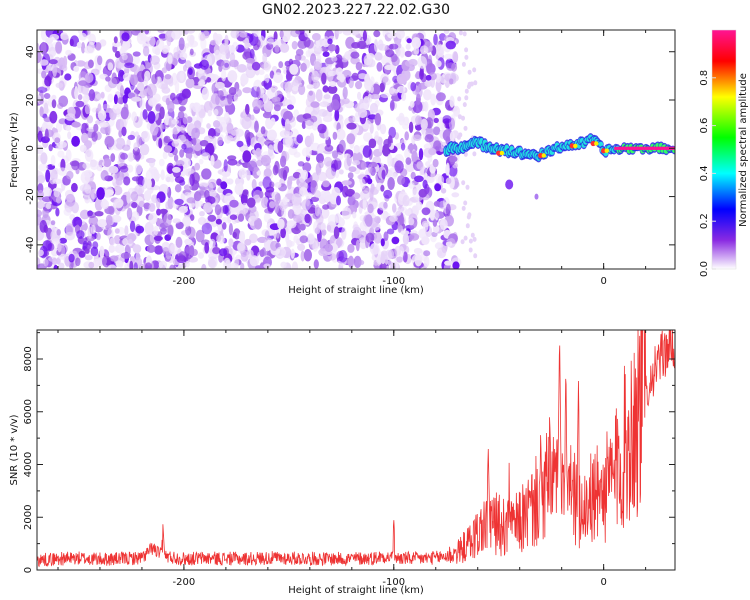  I want to click on signal-offshoot, so click(536, 196).